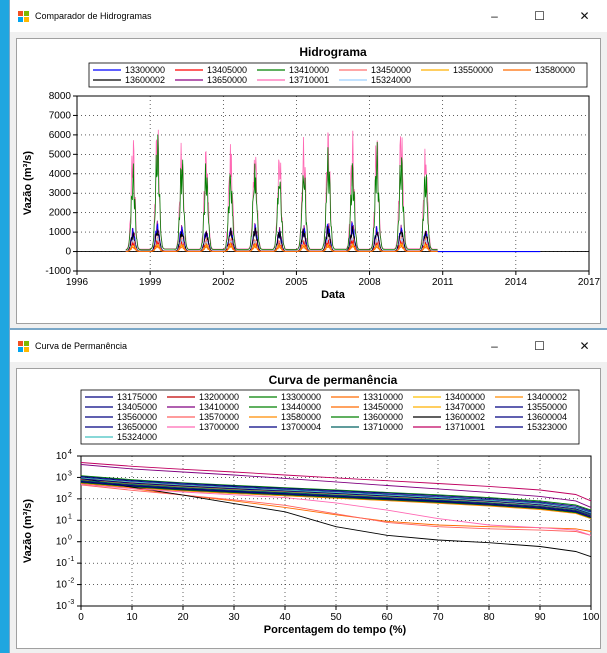 Image resolution: width=607 pixels, height=653 pixels. Describe the element at coordinates (309, 80) in the screenshot. I see `legend-label: 13710001` at that location.